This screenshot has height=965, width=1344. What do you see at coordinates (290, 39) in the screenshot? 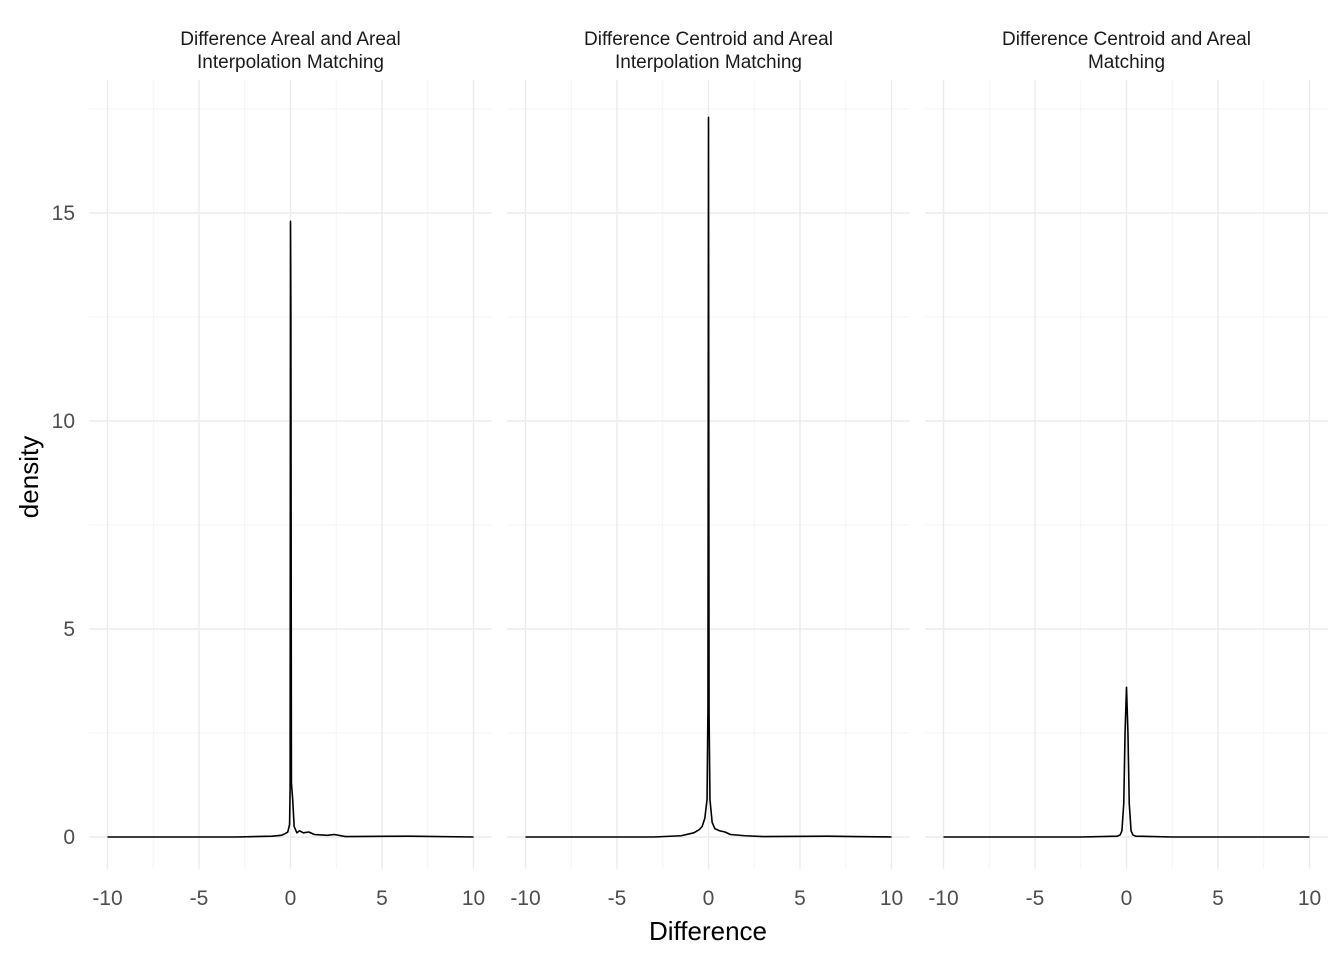
I see `facet-title-line: Difference Areal and Areal` at bounding box center [290, 39].